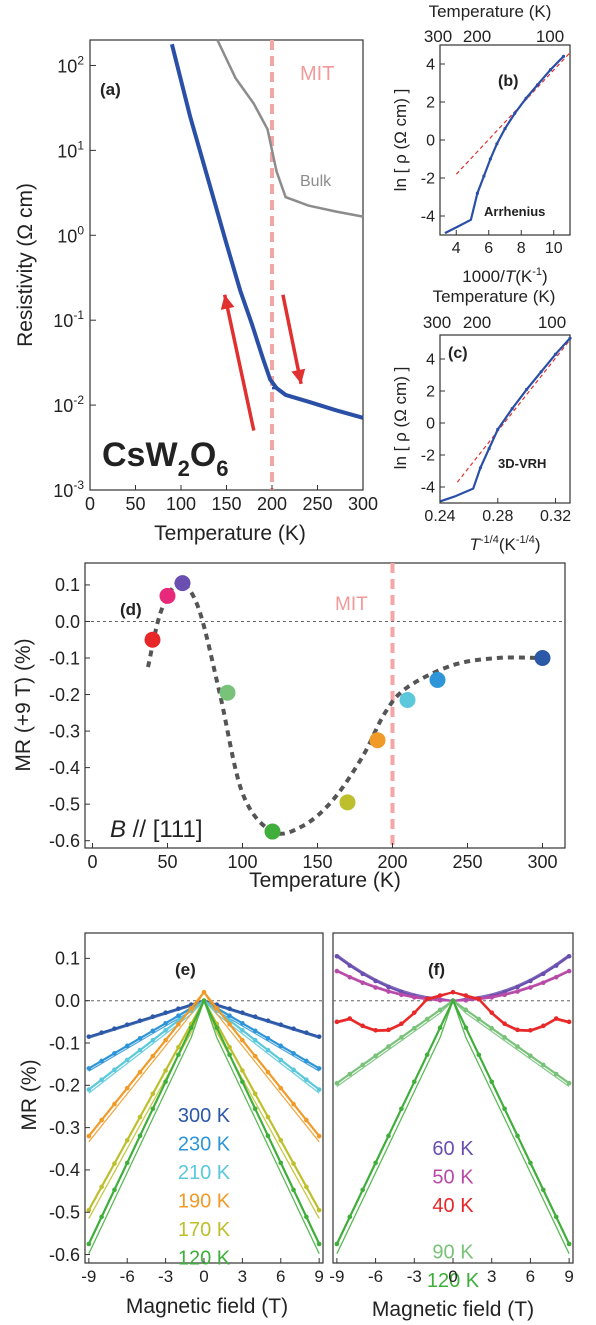 The height and width of the screenshot is (1325, 596). I want to click on legend-label: 300 K, so click(204, 1116).